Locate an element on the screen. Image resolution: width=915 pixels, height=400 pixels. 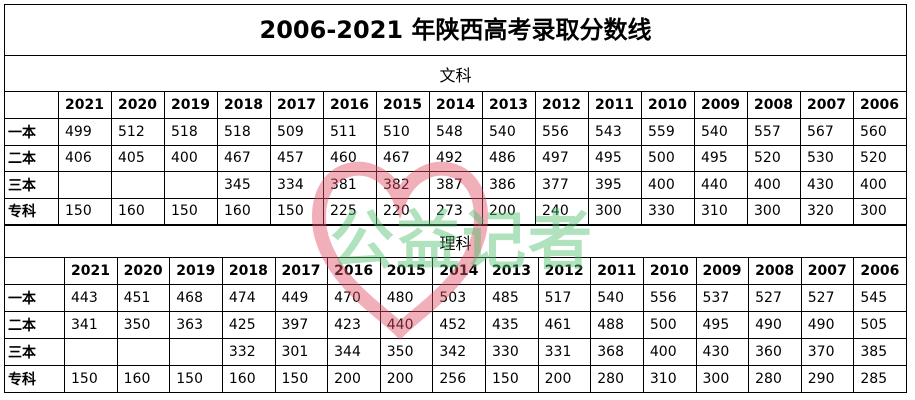
score-cell: 395 is located at coordinates (615, 185).